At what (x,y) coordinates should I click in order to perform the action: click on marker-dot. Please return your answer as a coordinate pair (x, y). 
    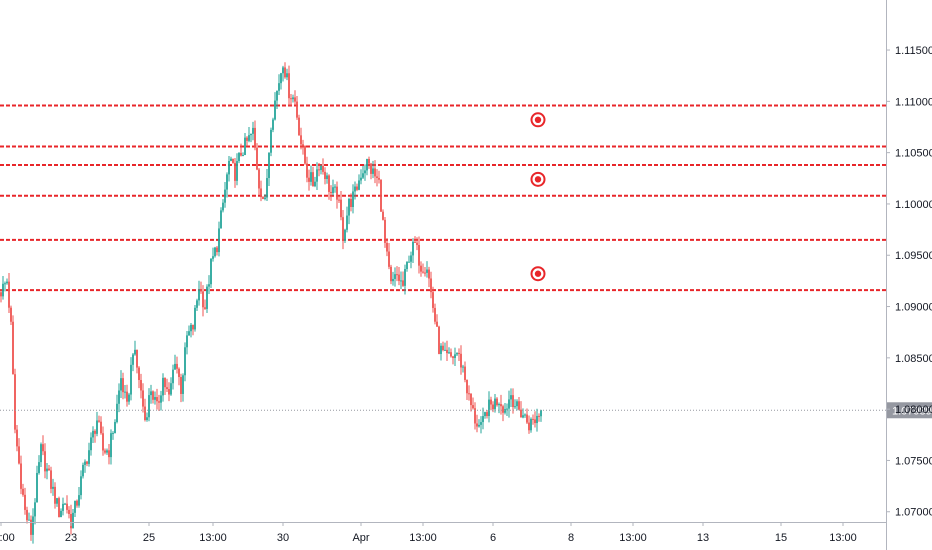
    Looking at the image, I should click on (538, 120).